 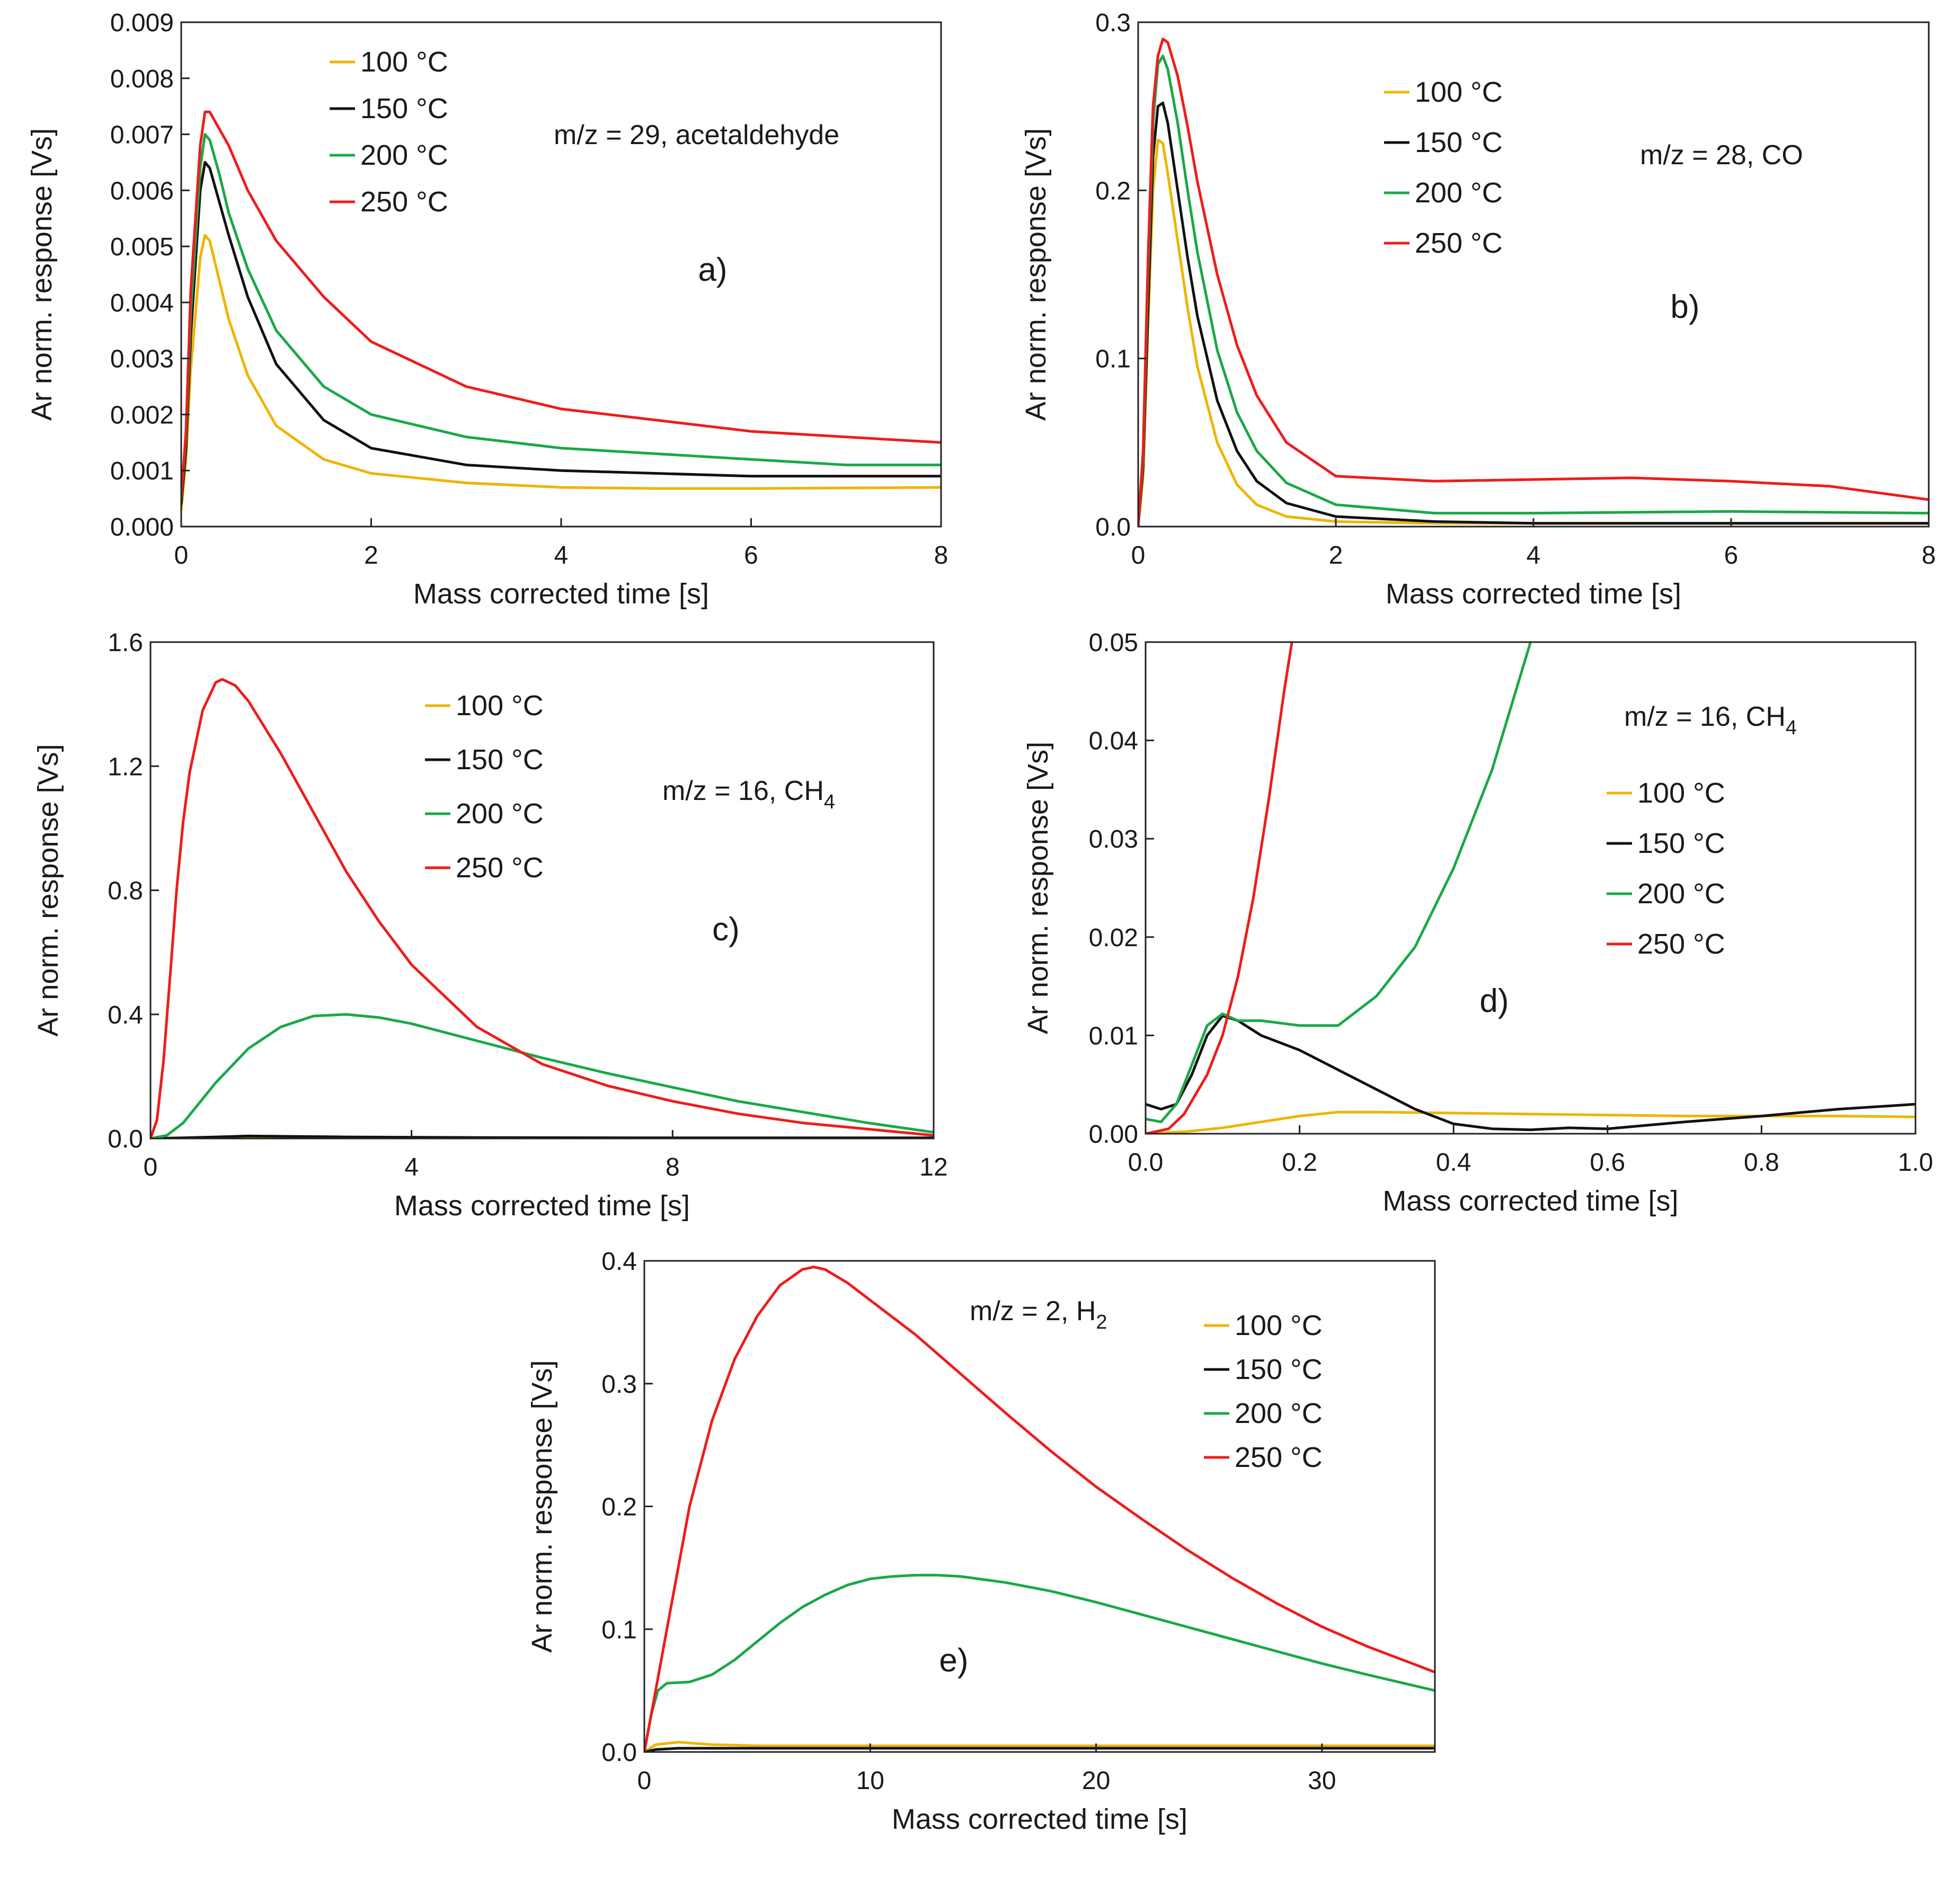 I want to click on y-tick-label-a: 0.004, so click(x=142, y=303).